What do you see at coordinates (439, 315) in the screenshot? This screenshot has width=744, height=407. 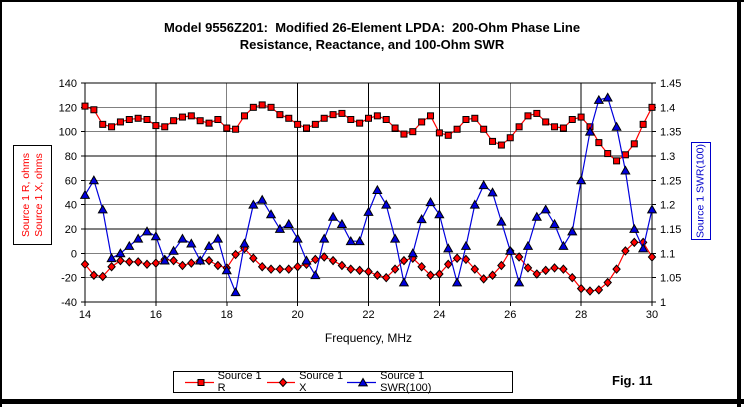 I see `svg-text: 24` at bounding box center [439, 315].